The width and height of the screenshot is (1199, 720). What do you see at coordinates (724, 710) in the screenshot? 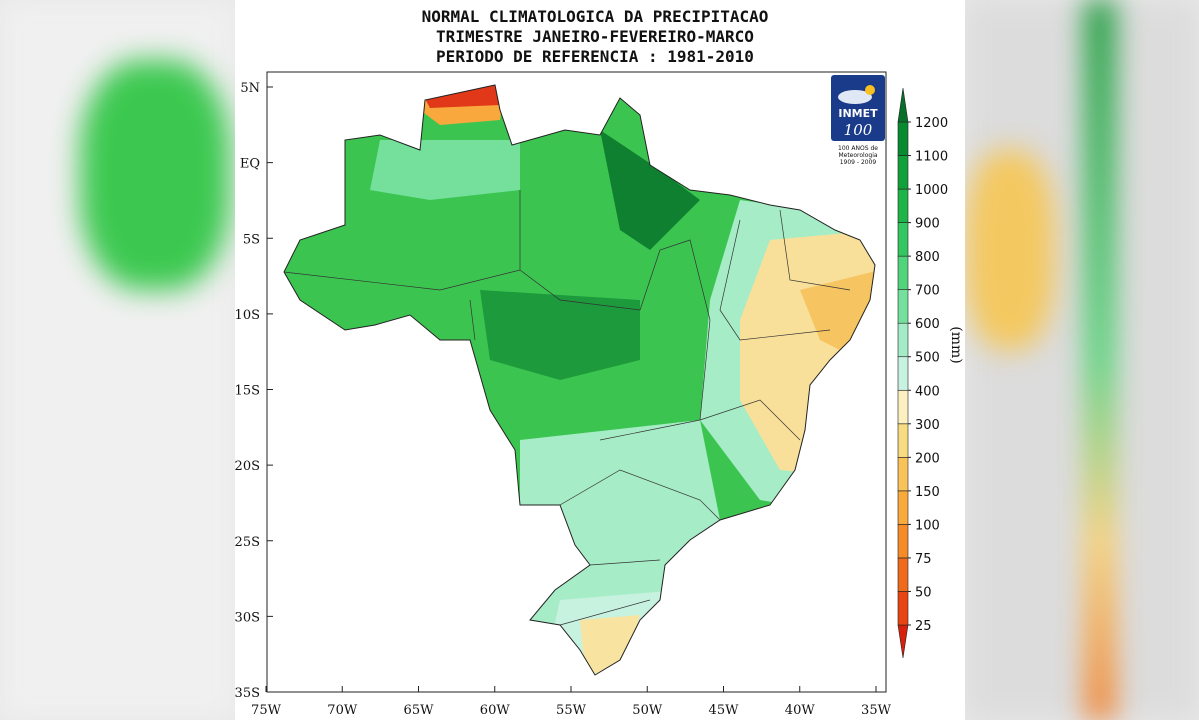
I see `lon-tick-label: 45W` at bounding box center [724, 710].